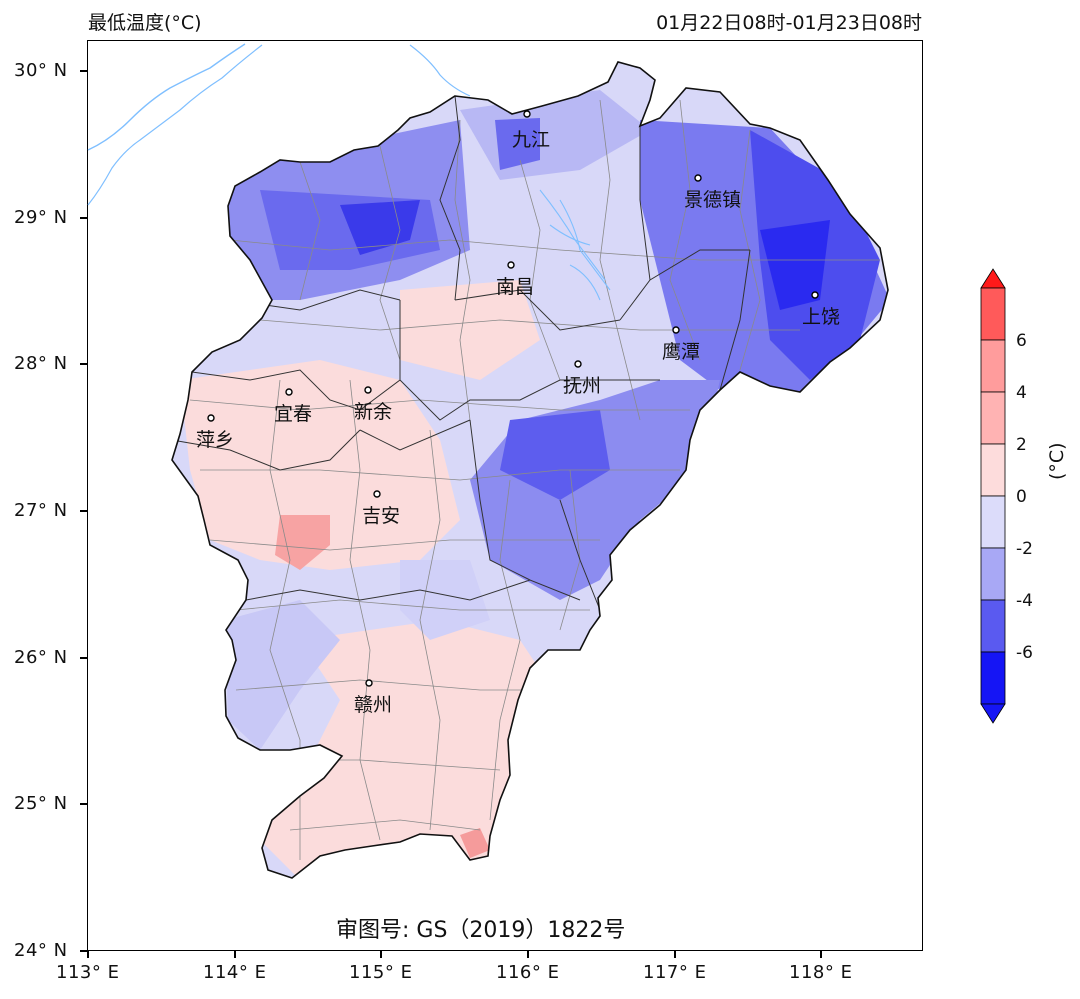  Describe the element at coordinates (235, 972) in the screenshot. I see `lon-tick-114: 114° E` at that location.